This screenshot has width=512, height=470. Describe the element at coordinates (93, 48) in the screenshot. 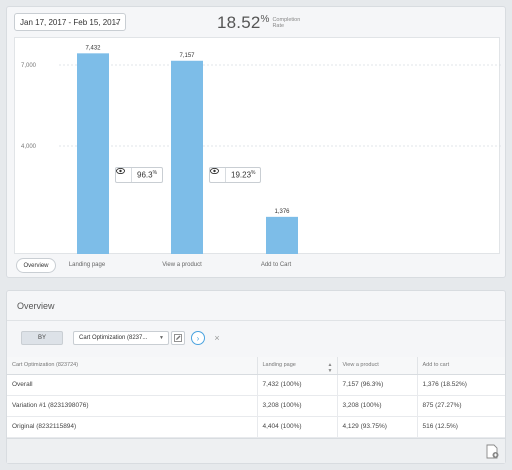

I see `bar-value-label: 7,432` at that location.